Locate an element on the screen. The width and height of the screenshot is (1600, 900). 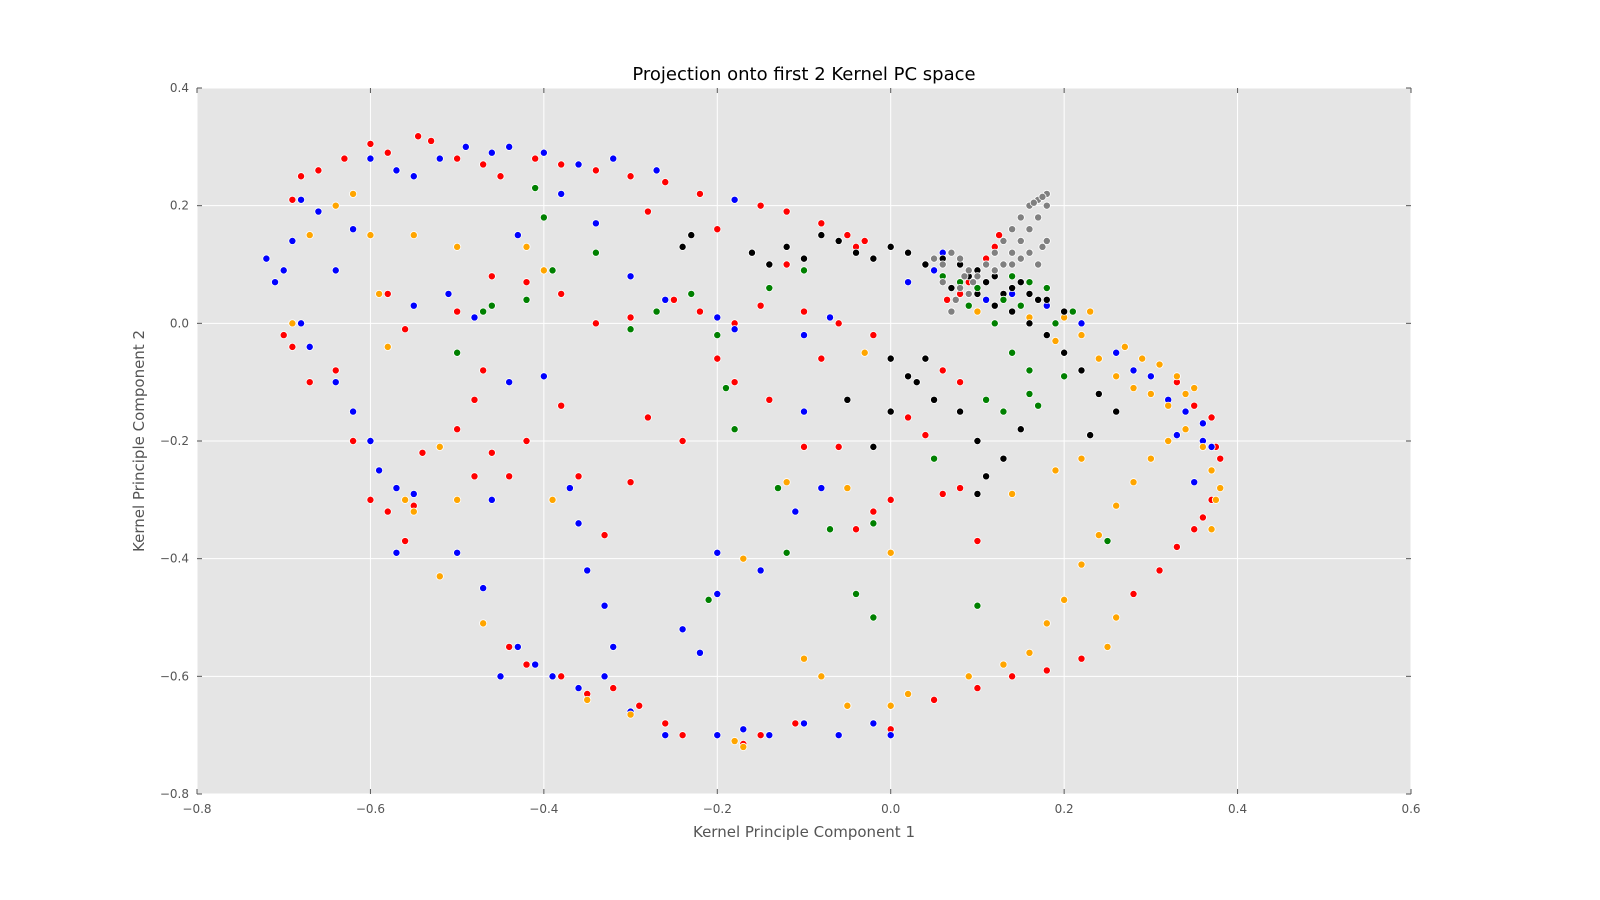
x-tick-label: −0.4 is located at coordinates (543, 809).